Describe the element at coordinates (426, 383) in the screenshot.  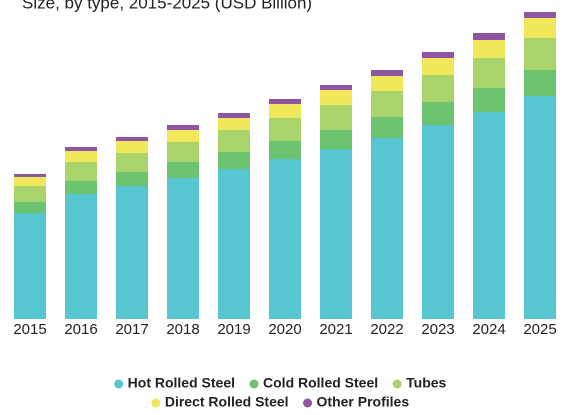
I see `legend-label: Tubes` at that location.